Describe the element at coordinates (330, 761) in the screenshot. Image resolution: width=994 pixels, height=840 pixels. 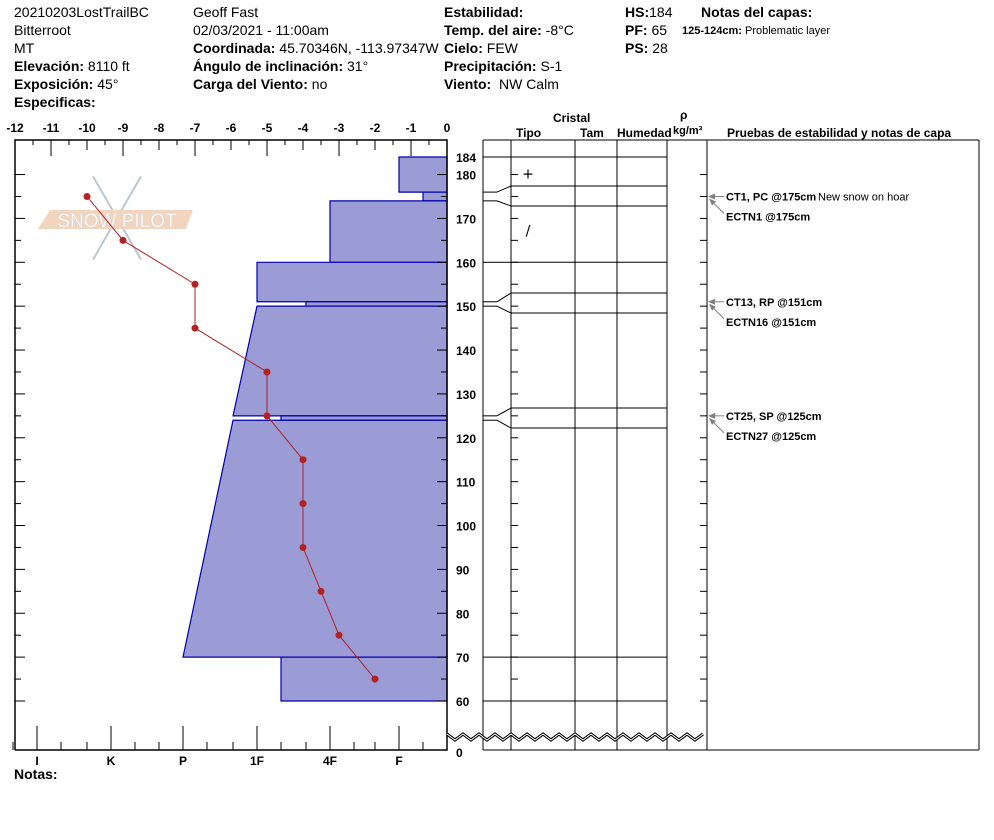
I see `hardness-tick-label: 4F` at that location.